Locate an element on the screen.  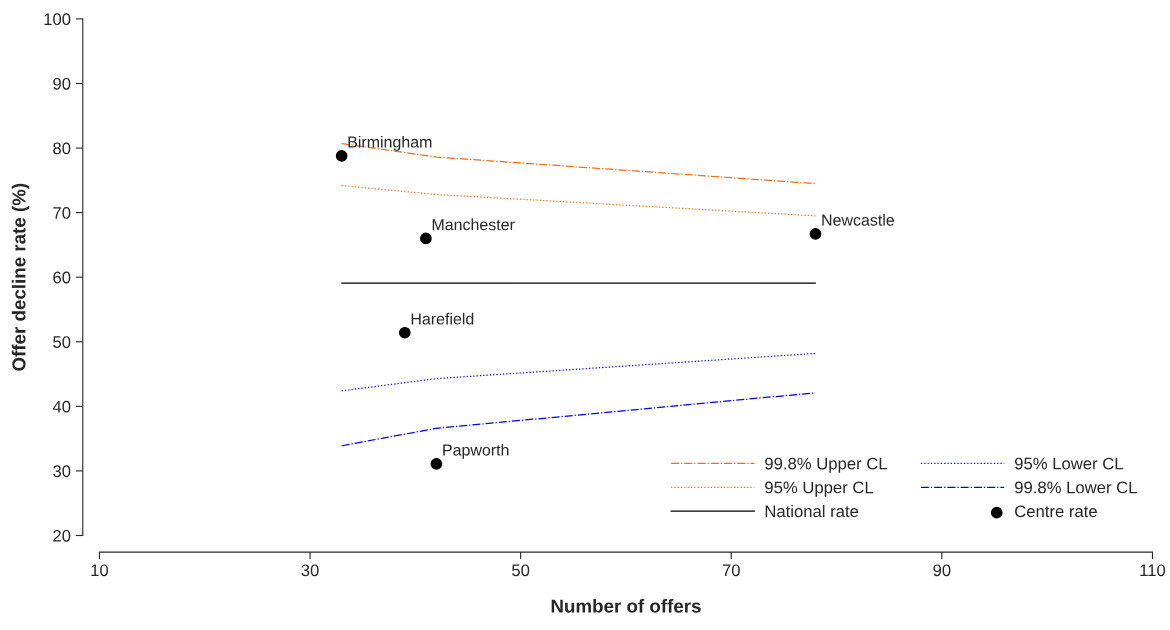
y-tick-label: 40 is located at coordinates (61, 406).